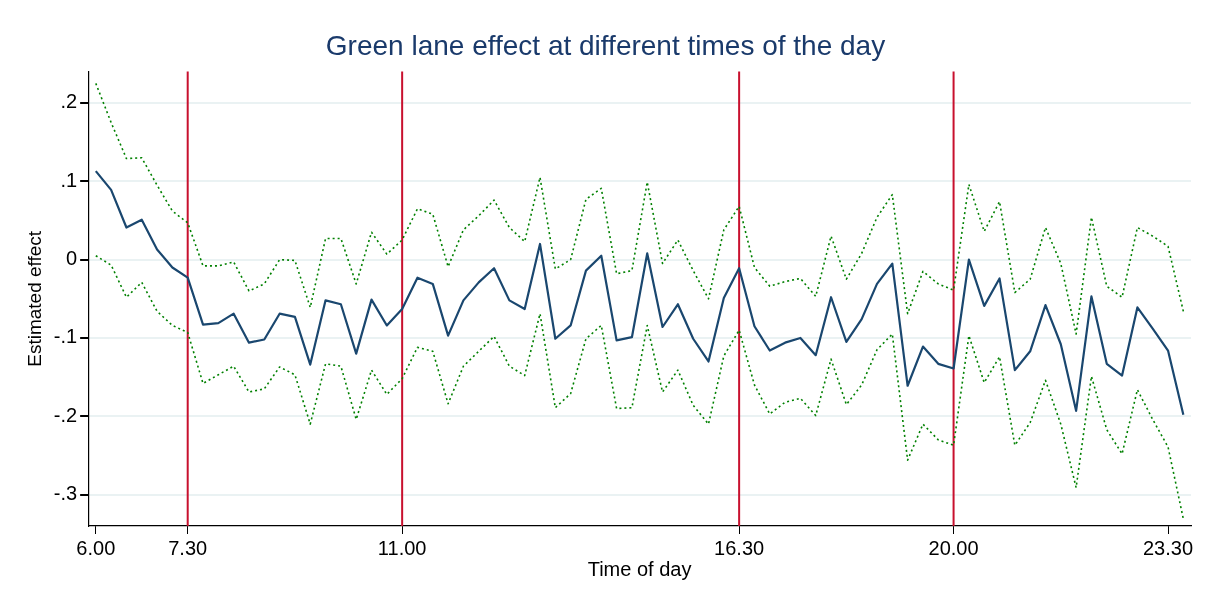 This screenshot has height=590, width=1211. I want to click on x-axis-title: Time of day, so click(639, 568).